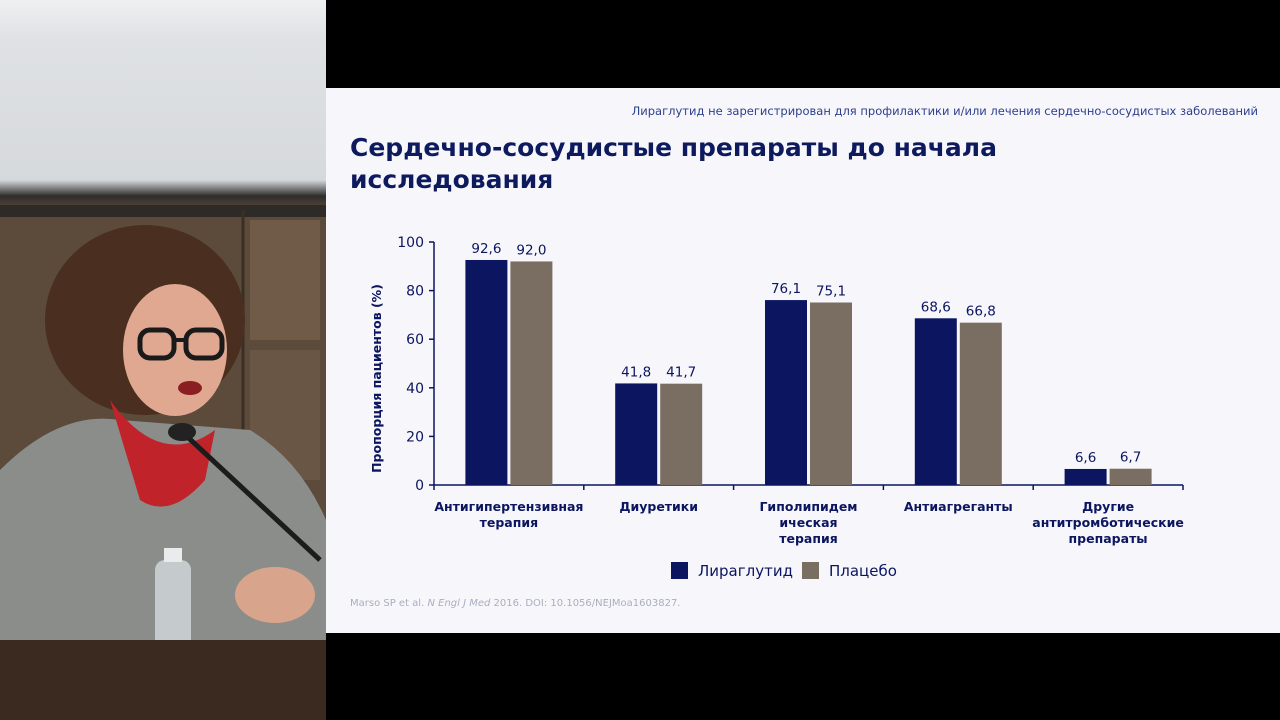 This screenshot has height=720, width=1280. What do you see at coordinates (387, 603) in the screenshot?
I see `reference-authors: Marso SP et al.` at bounding box center [387, 603].